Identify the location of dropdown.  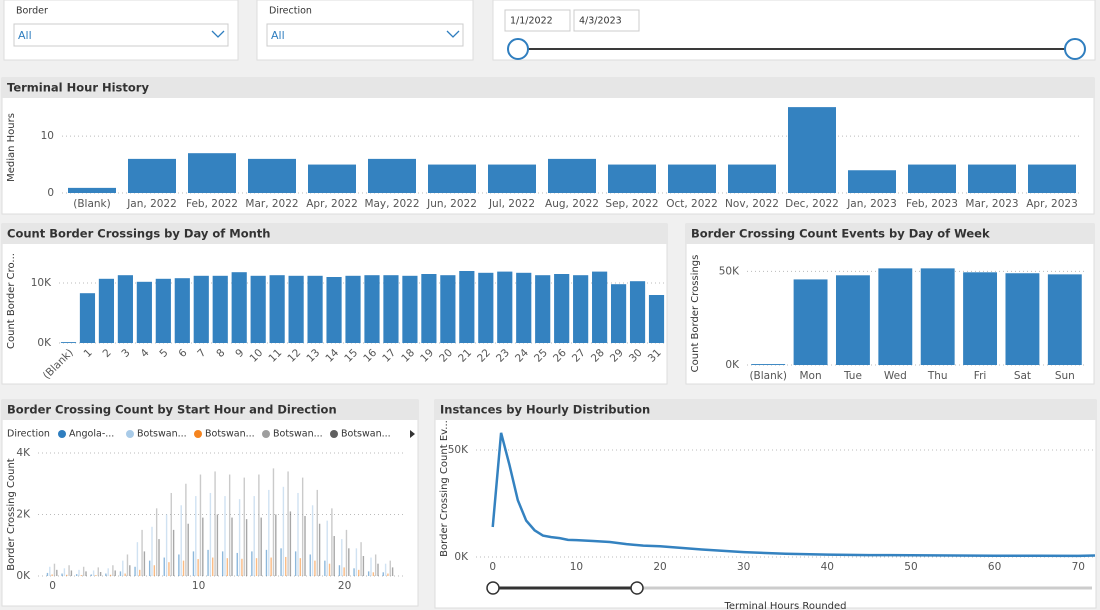
(365, 35).